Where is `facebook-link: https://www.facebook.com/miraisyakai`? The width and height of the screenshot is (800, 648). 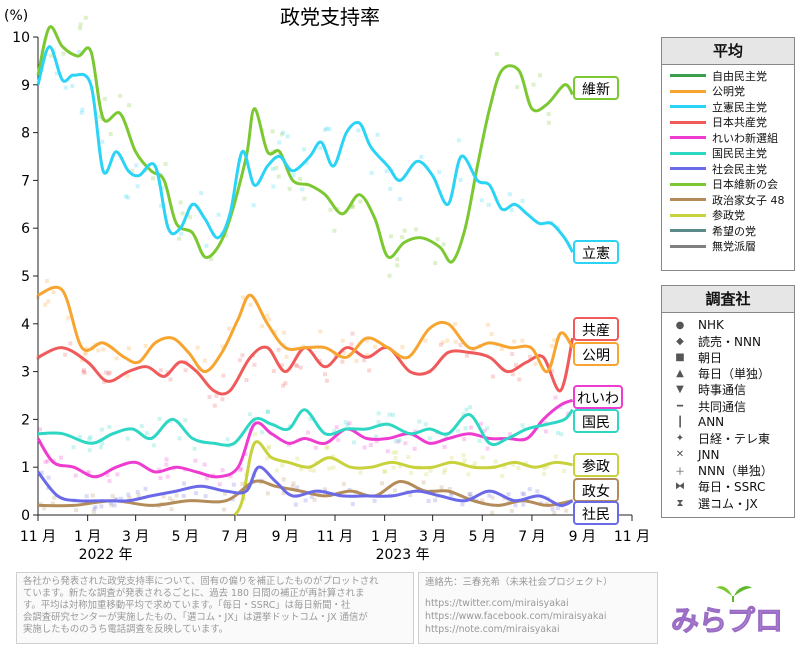
facebook-link: https://www.facebook.com/miraisyakai is located at coordinates (516, 616).